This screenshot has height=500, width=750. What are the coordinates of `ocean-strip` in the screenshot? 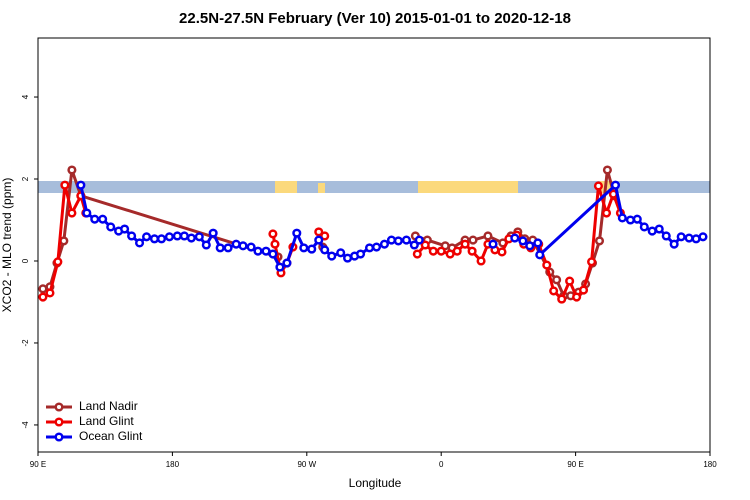 It's located at (374, 187).